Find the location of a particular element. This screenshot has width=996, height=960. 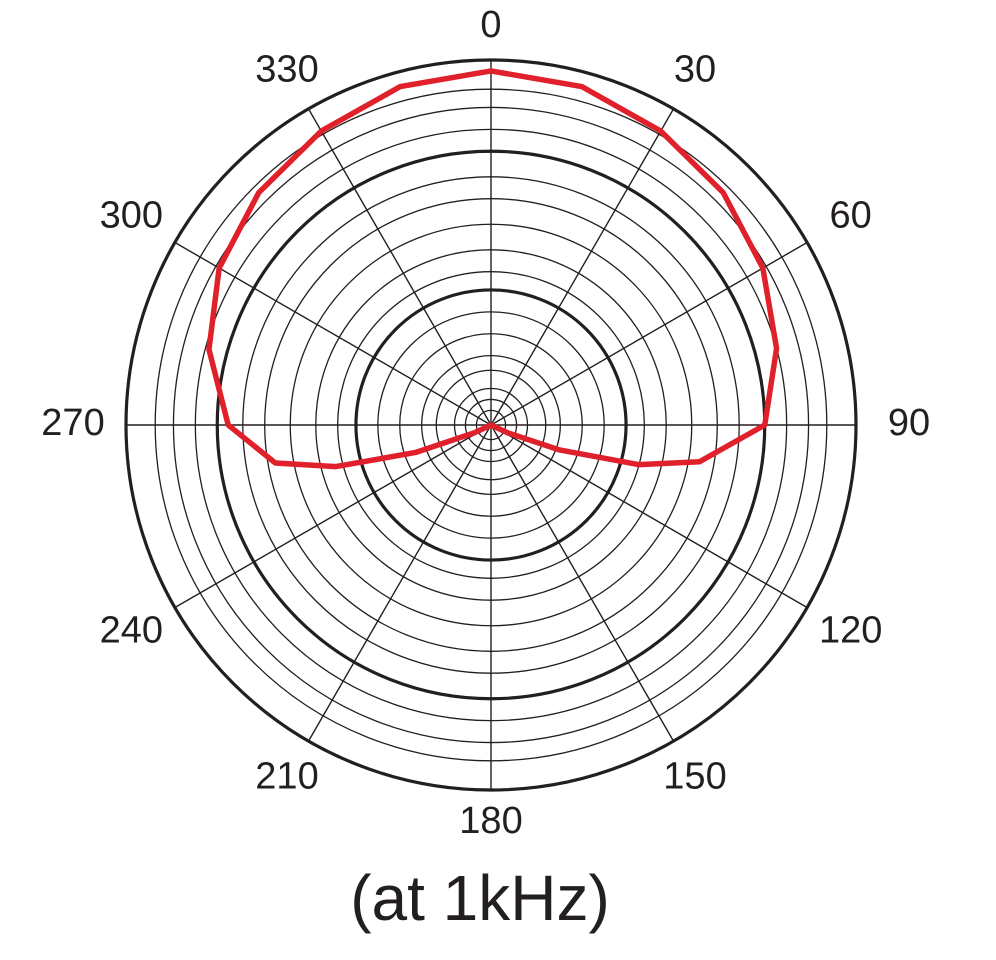

angle-label: 180 is located at coordinates (490, 821).